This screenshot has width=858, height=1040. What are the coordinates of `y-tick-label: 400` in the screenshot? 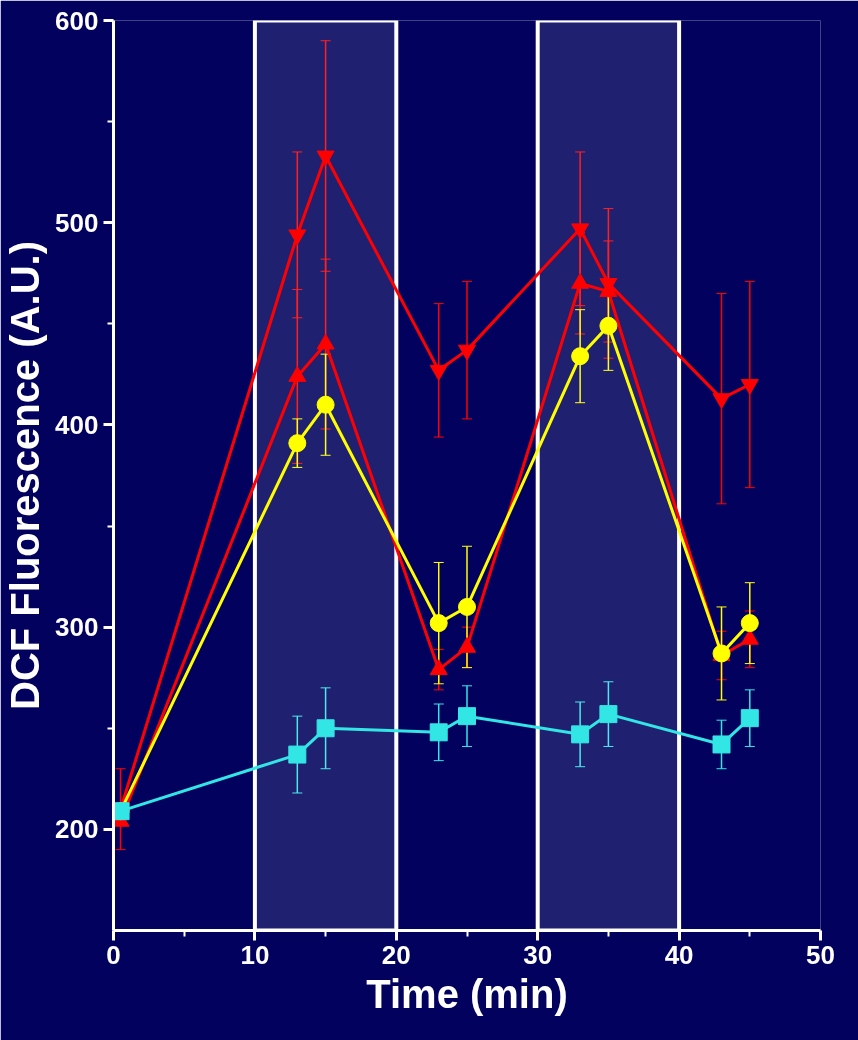 It's located at (77, 424).